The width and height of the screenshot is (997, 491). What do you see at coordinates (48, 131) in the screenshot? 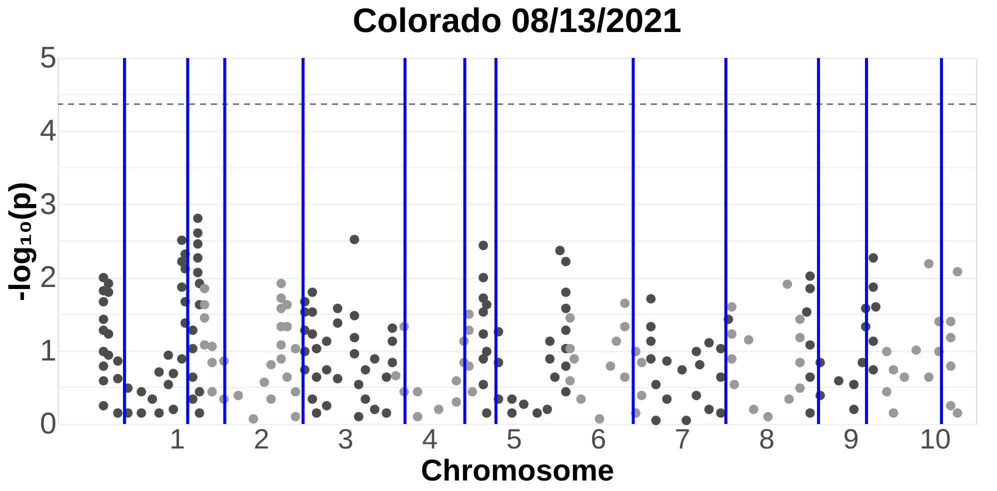
I see `y-tick-label: 4` at bounding box center [48, 131].